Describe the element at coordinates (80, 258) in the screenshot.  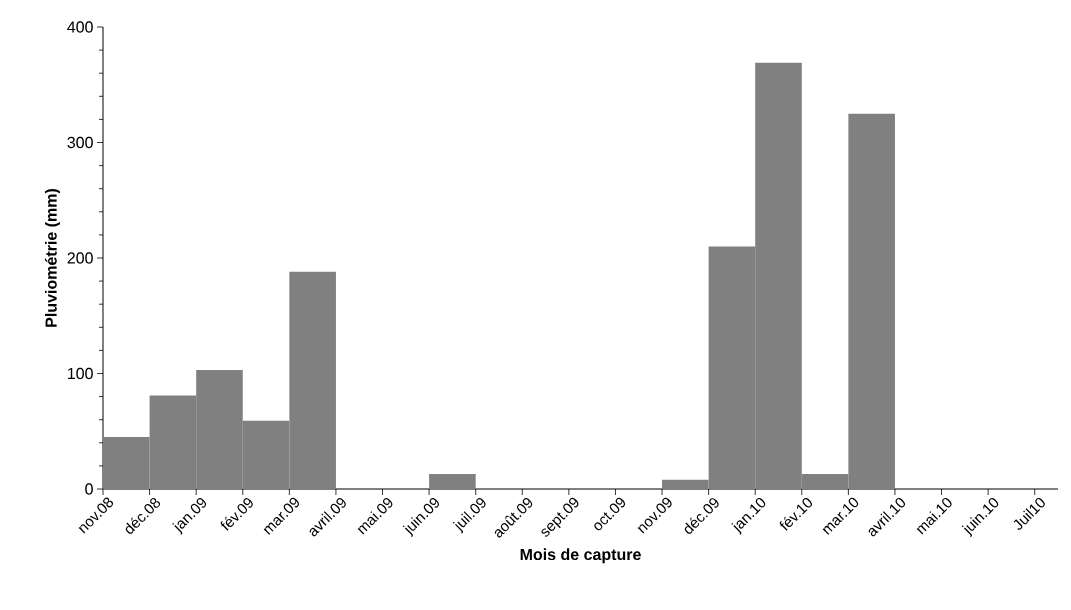
I see `y-tick-label: 200` at that location.